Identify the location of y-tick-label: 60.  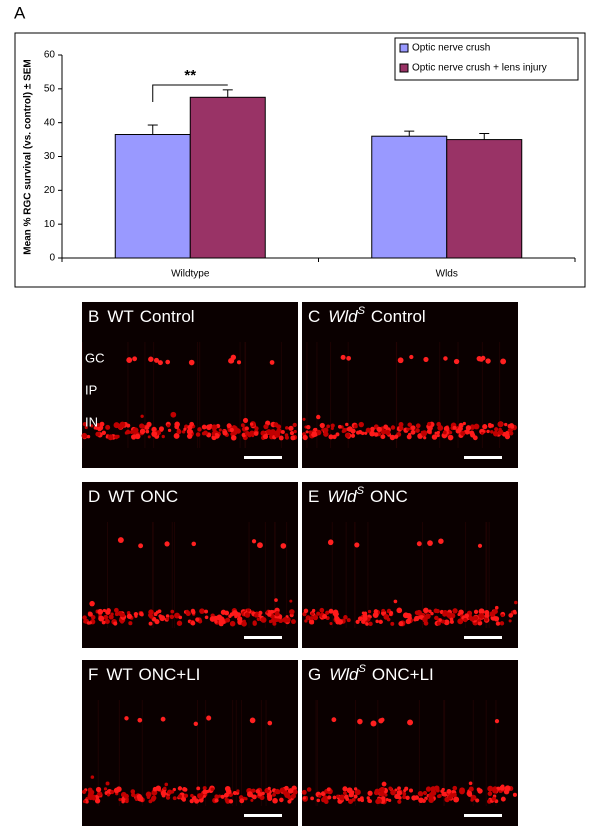
(50, 55).